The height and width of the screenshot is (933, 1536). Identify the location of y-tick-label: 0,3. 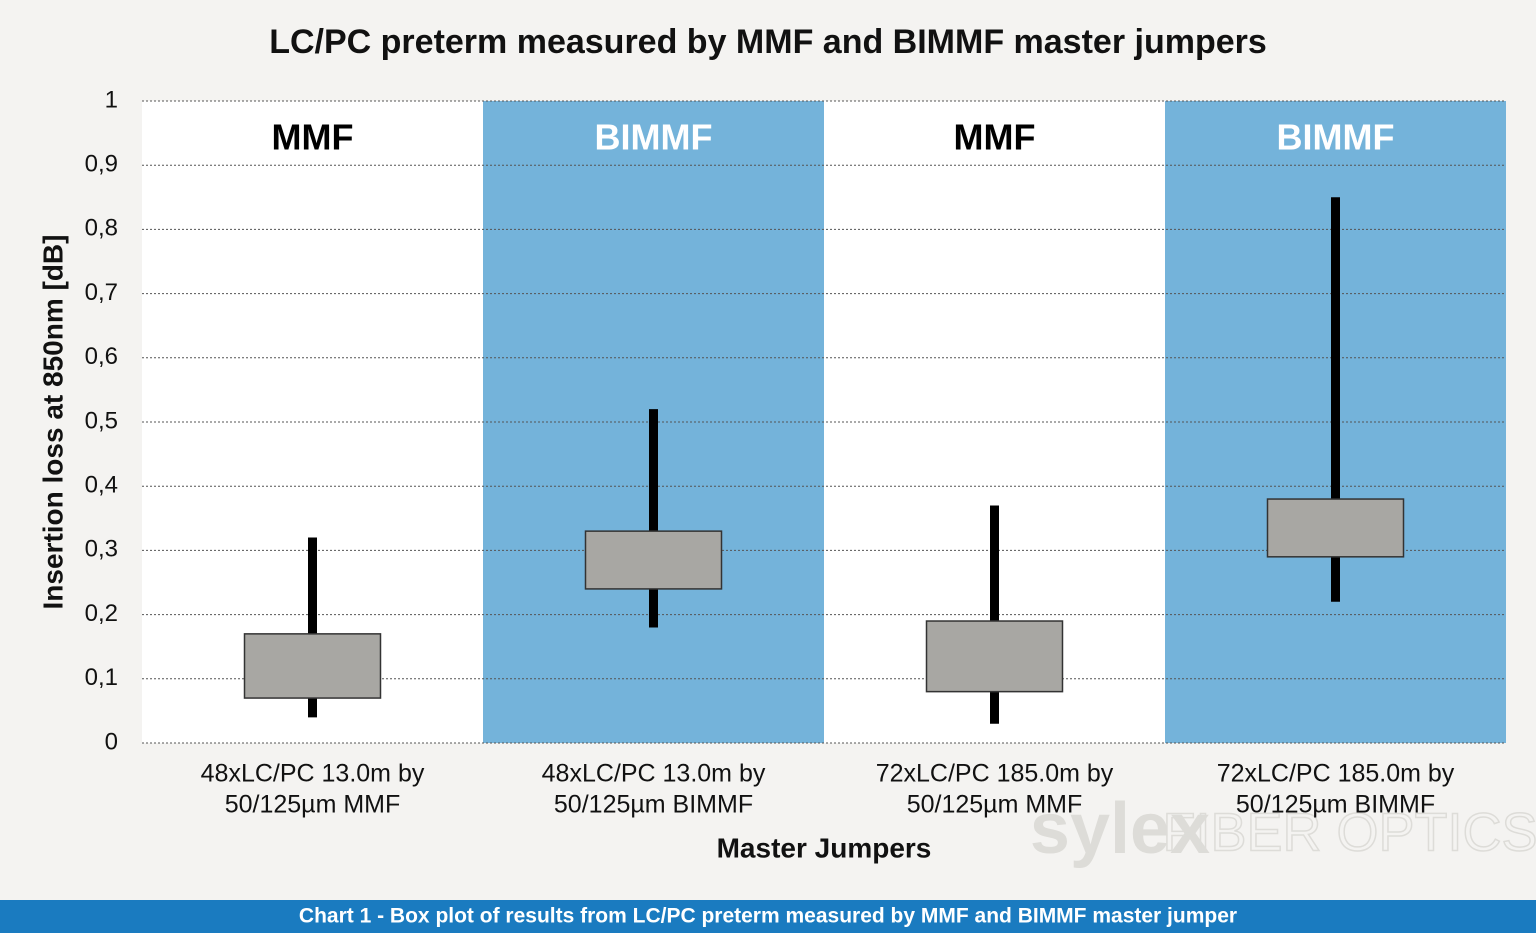
(101, 549).